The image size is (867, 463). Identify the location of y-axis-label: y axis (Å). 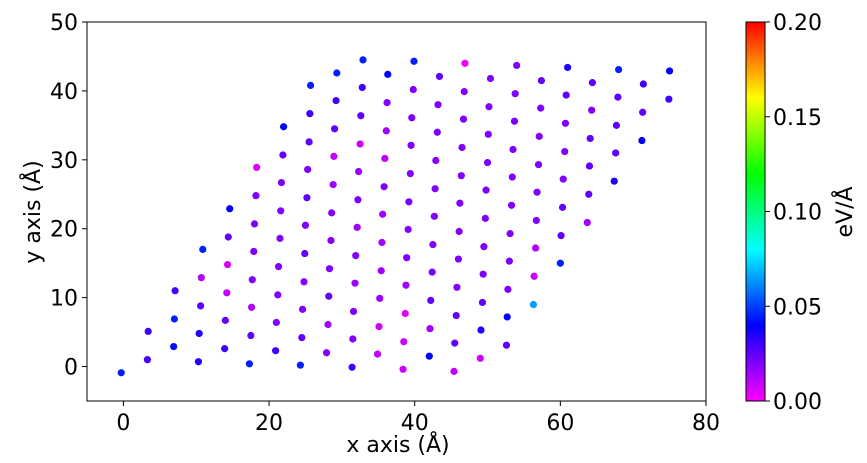
(32, 211).